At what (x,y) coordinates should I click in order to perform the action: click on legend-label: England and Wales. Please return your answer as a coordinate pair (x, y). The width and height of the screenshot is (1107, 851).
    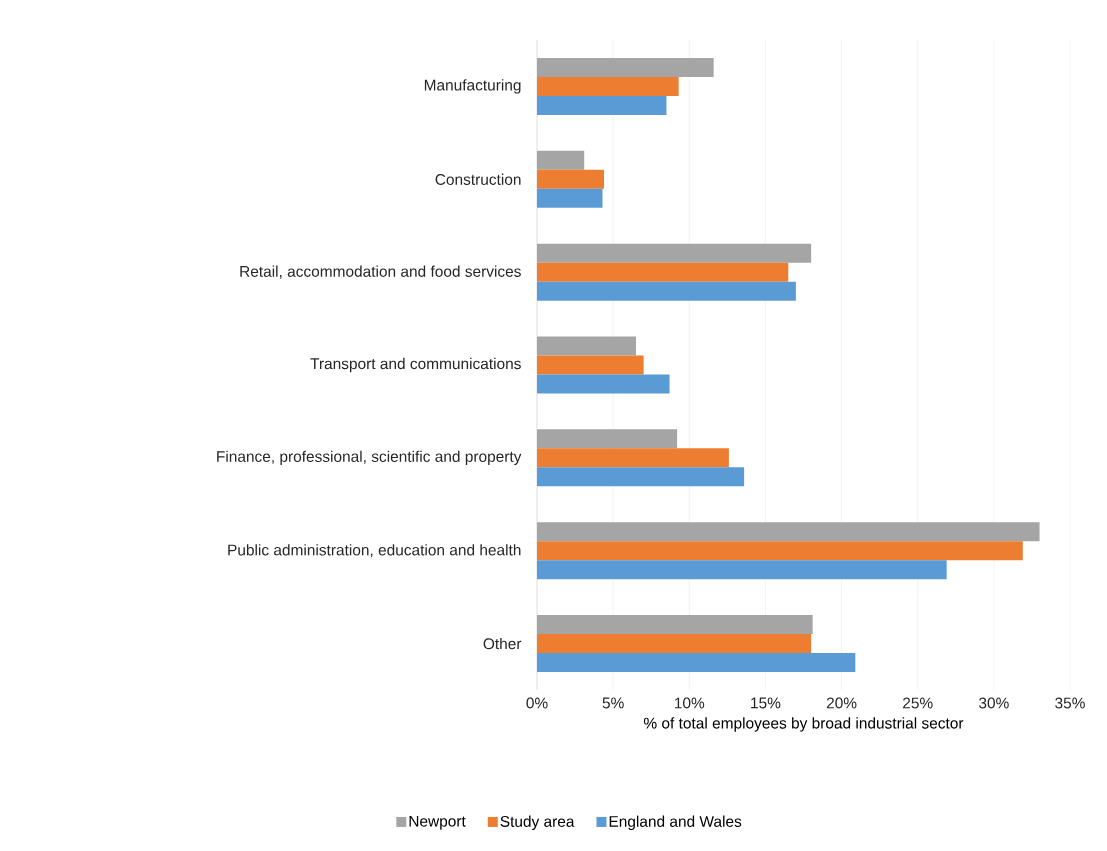
    Looking at the image, I should click on (675, 822).